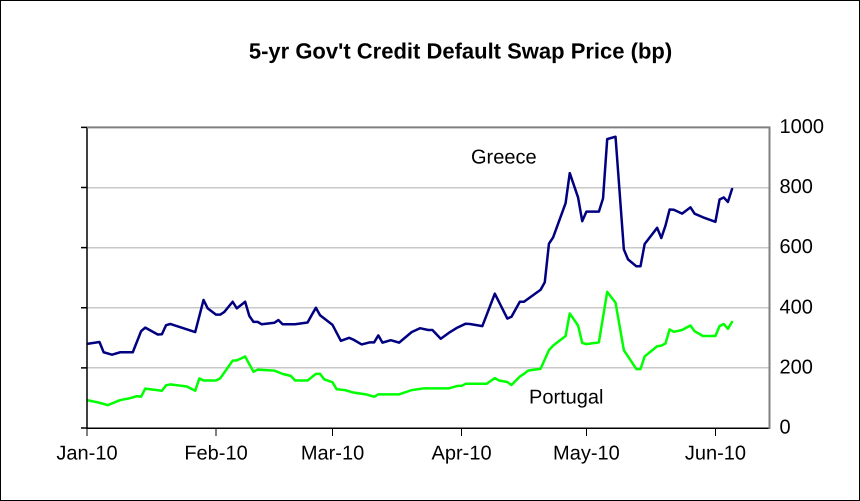  Describe the element at coordinates (586, 453) in the screenshot. I see `x-tick-label: May-10` at that location.